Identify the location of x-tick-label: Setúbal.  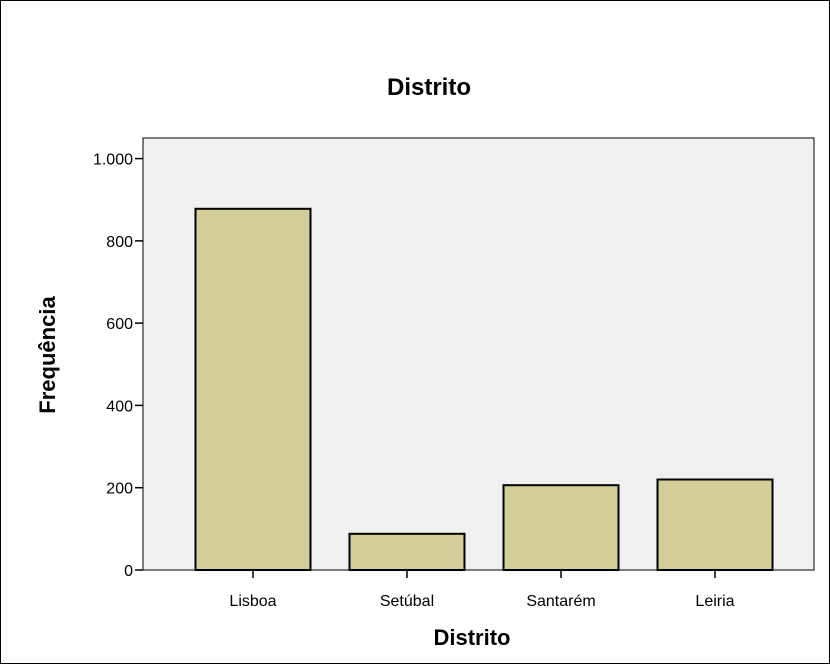
(407, 601).